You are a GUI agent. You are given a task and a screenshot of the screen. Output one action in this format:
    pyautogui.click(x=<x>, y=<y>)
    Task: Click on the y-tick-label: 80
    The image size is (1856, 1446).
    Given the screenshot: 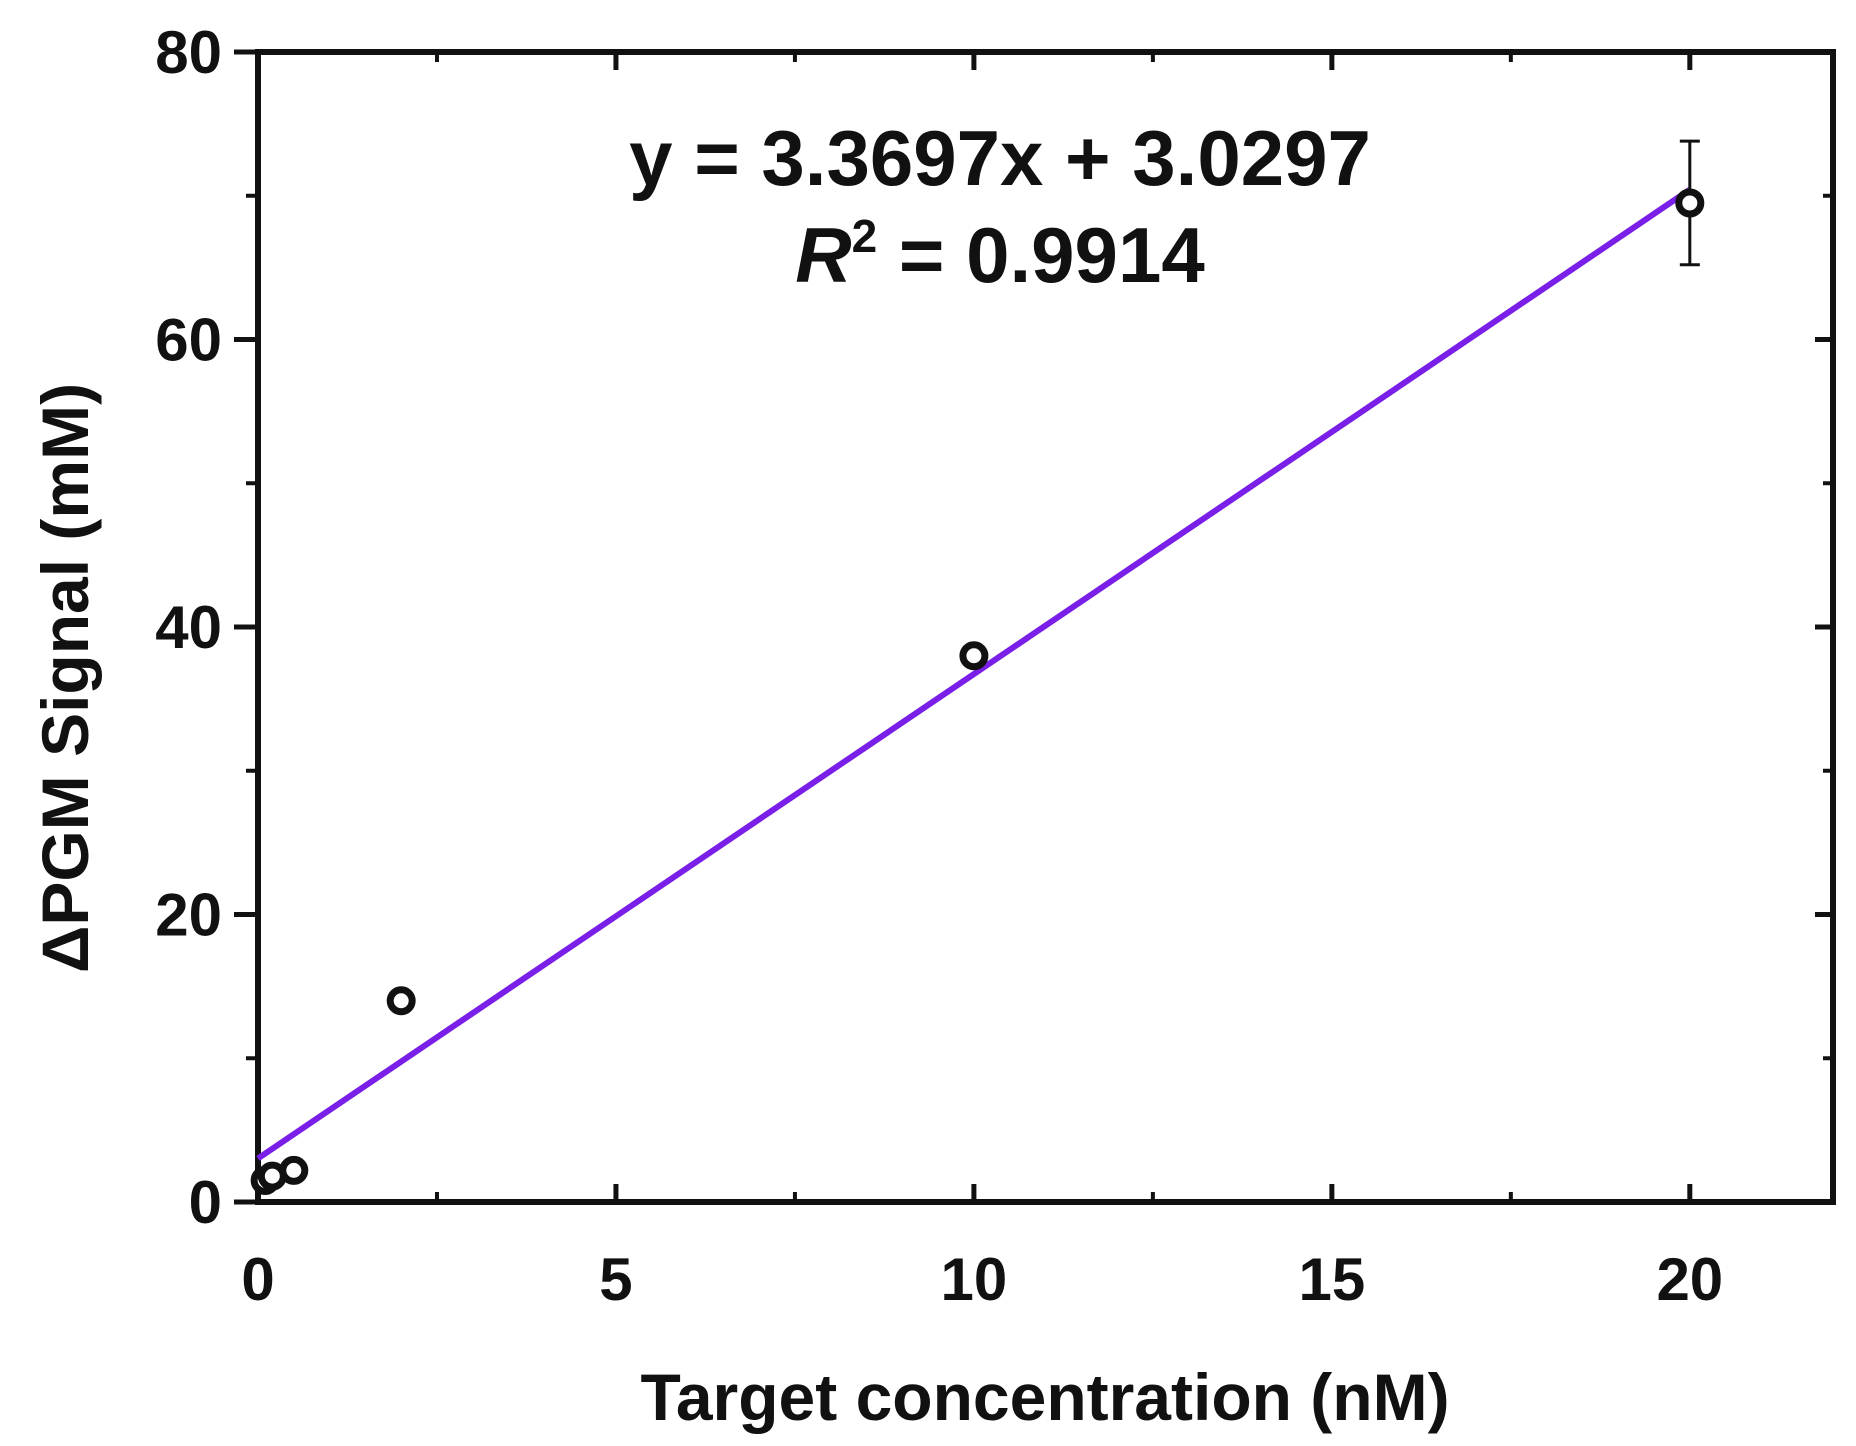 What is the action you would take?
    pyautogui.click(x=188, y=52)
    